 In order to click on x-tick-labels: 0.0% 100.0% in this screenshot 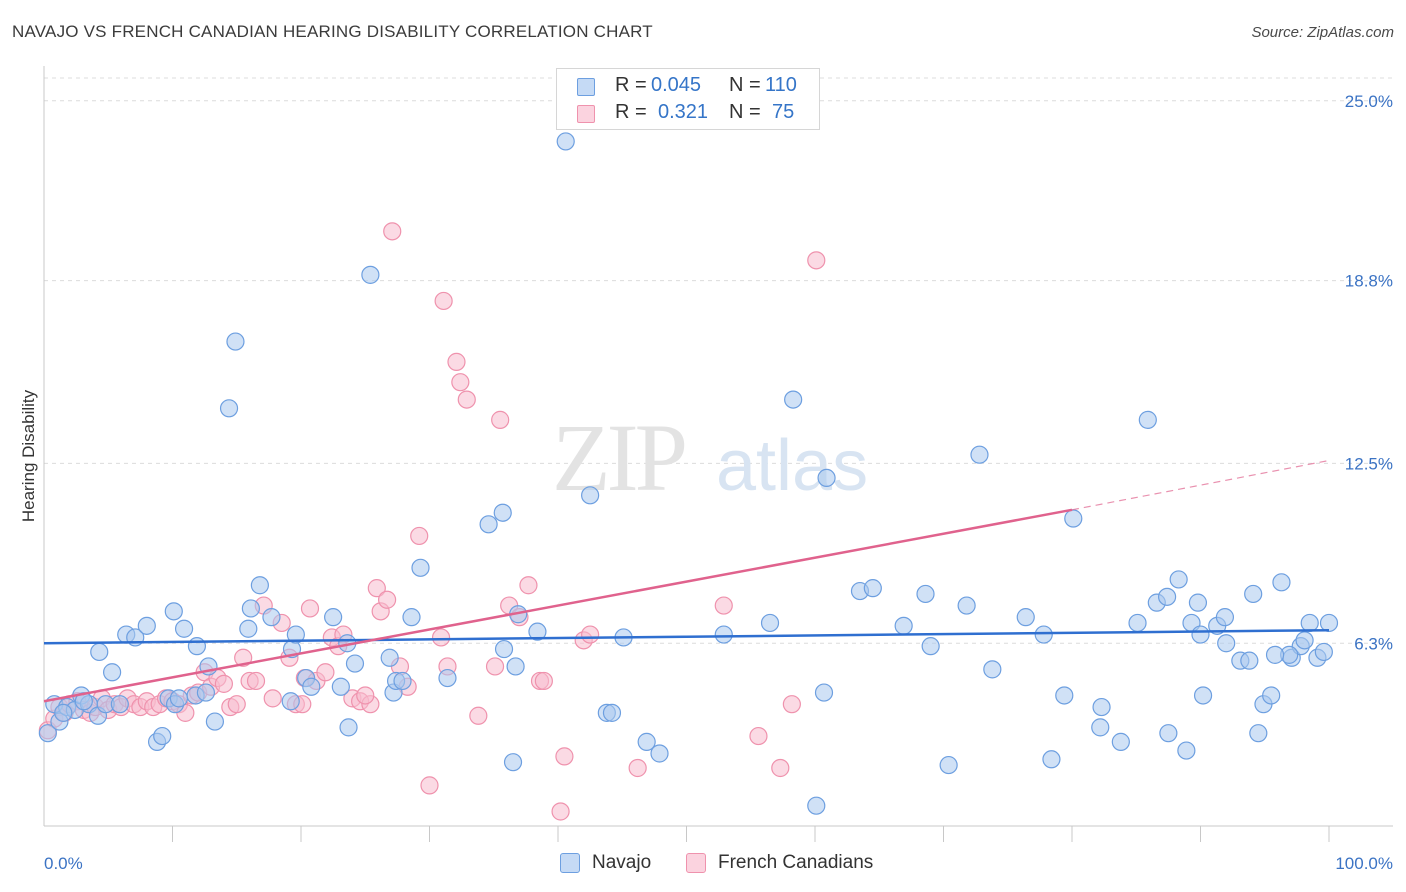, I will do `click(718, 863)`.